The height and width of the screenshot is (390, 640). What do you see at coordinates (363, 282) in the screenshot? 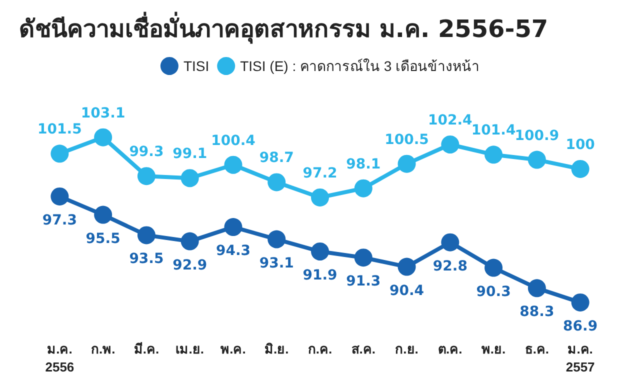
I see `data-label: 91.3` at bounding box center [363, 282].